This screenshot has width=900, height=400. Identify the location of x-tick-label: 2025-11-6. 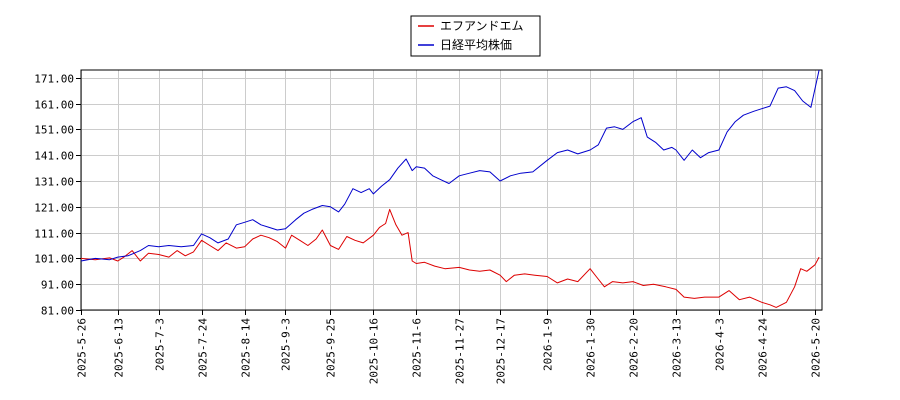
(417, 348).